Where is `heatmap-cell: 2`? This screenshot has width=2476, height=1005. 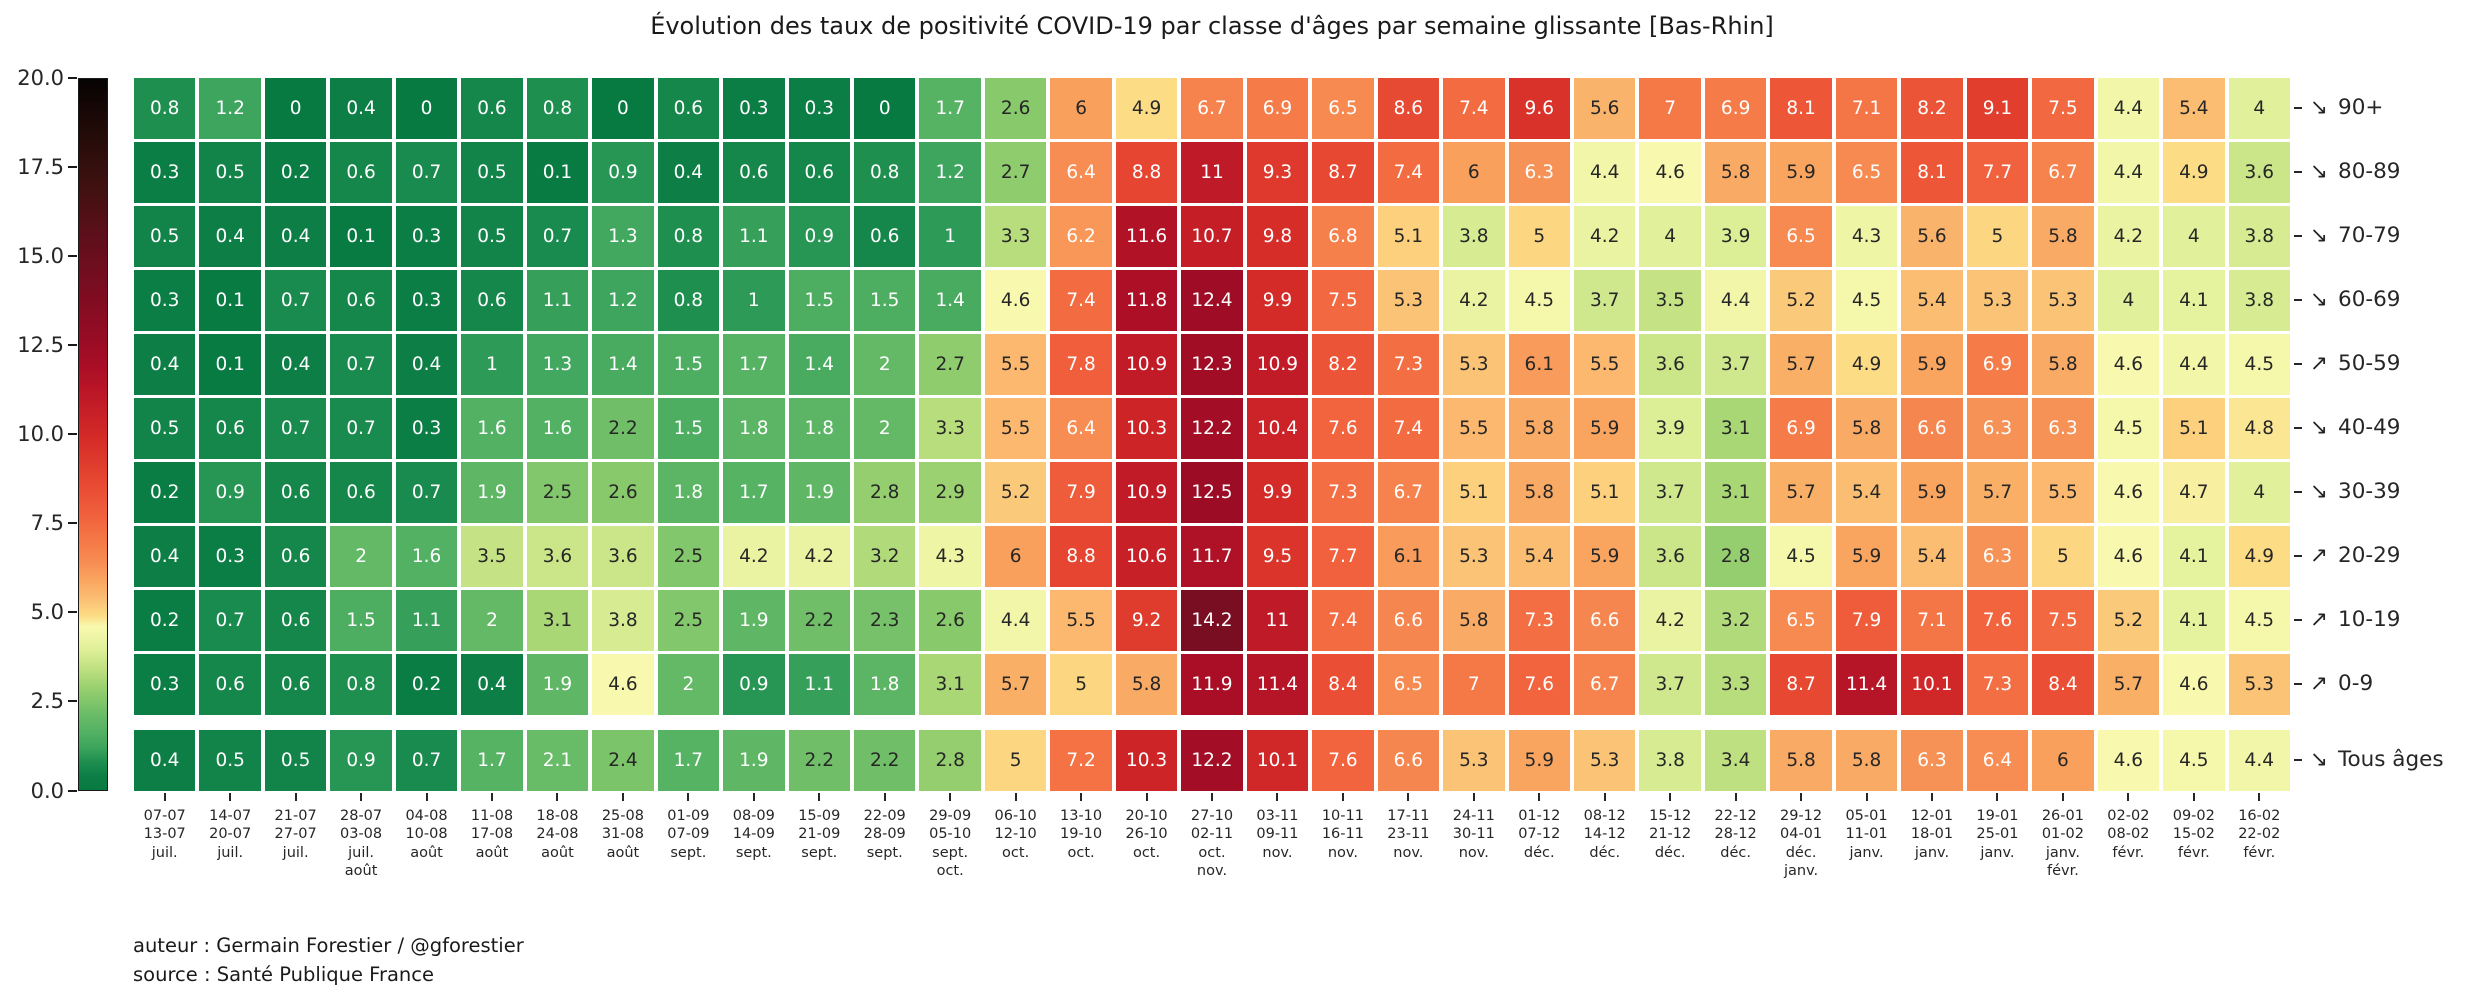
heatmap-cell: 2 is located at coordinates (885, 364).